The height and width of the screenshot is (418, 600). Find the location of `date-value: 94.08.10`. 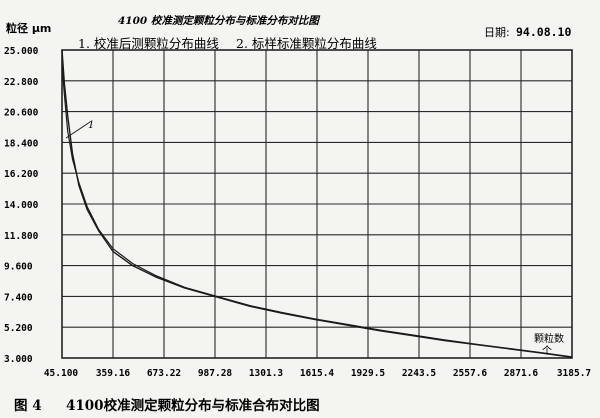

date-value: 94.08.10 is located at coordinates (543, 32).